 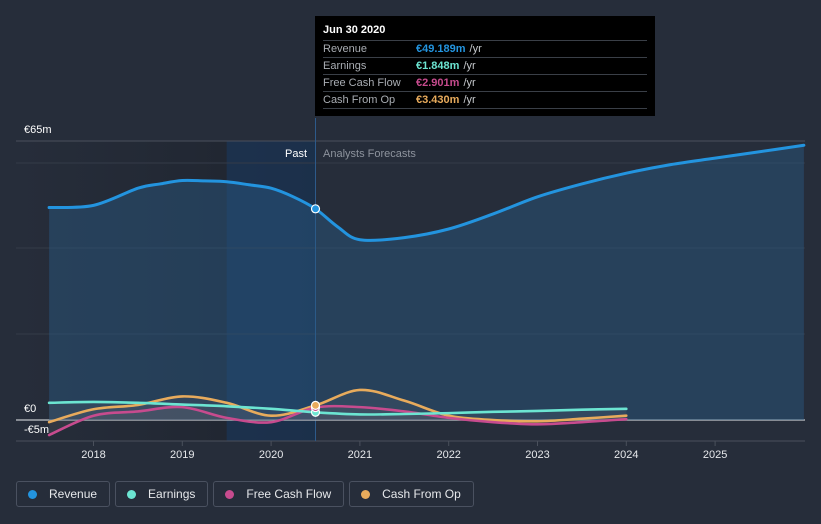 What do you see at coordinates (448, 455) in the screenshot?
I see `x-tick-label: 2022` at bounding box center [448, 455].